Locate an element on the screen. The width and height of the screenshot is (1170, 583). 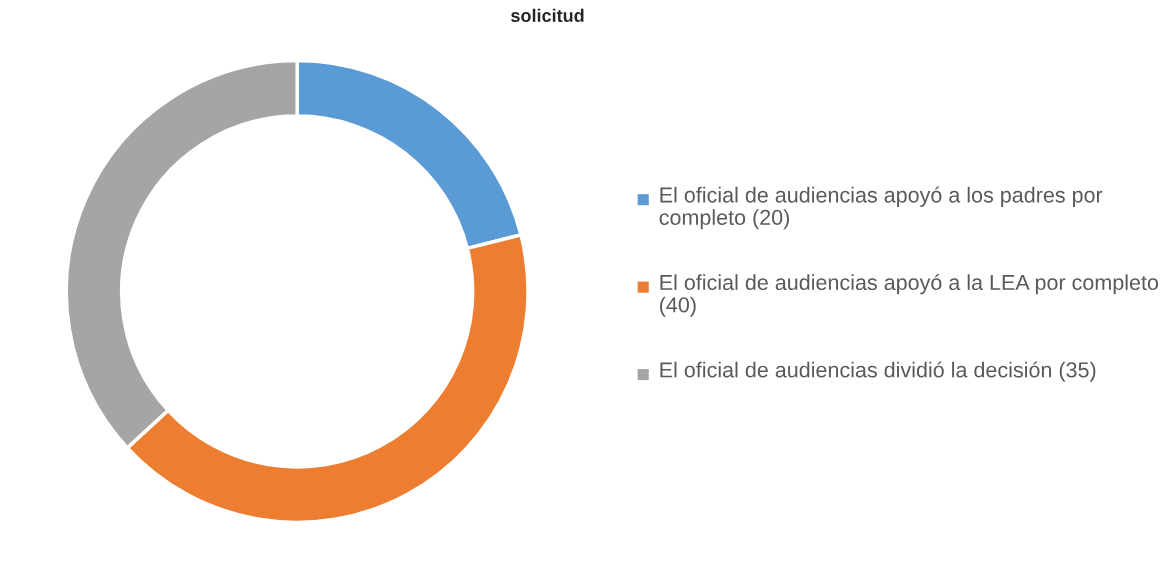
legend-label: El oficial de audiencias apoyó a los padres por completo (20) is located at coordinates (881, 208).